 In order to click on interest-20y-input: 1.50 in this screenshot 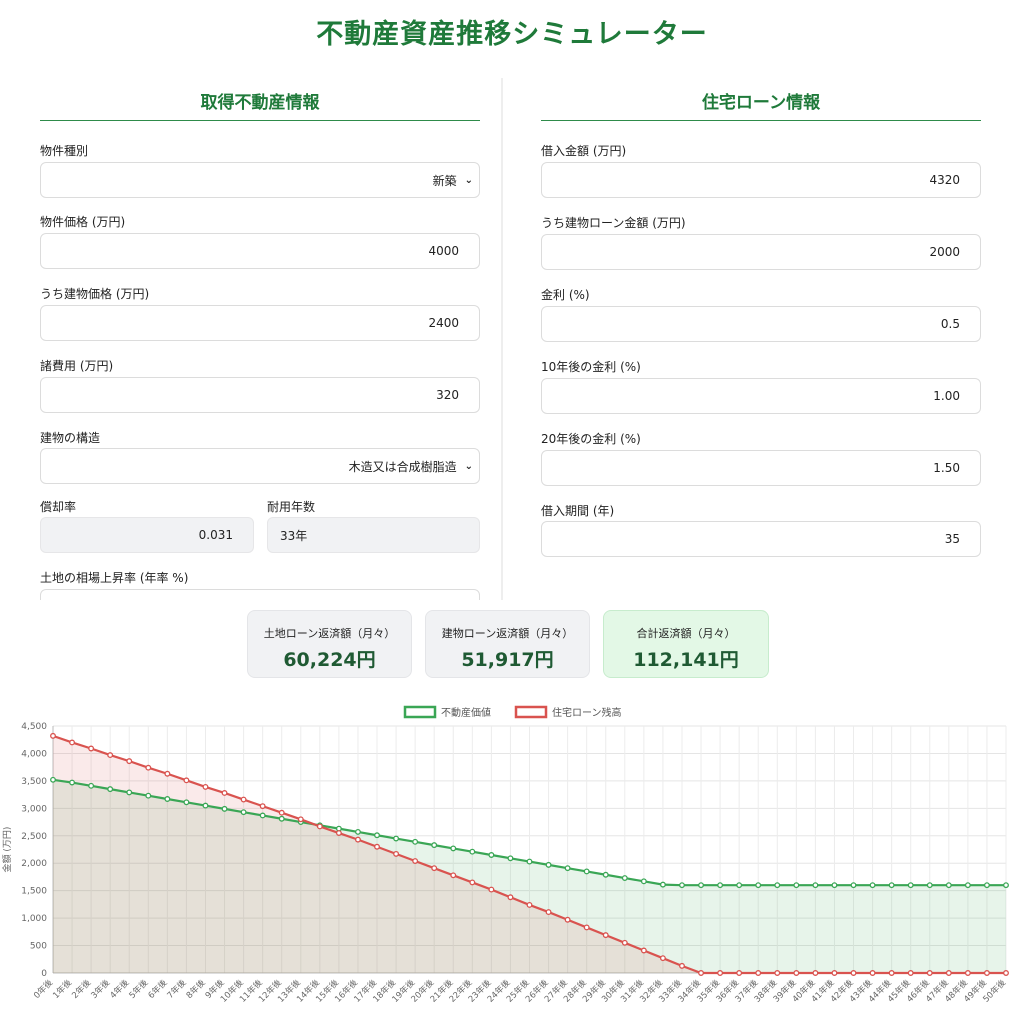, I will do `click(761, 468)`.